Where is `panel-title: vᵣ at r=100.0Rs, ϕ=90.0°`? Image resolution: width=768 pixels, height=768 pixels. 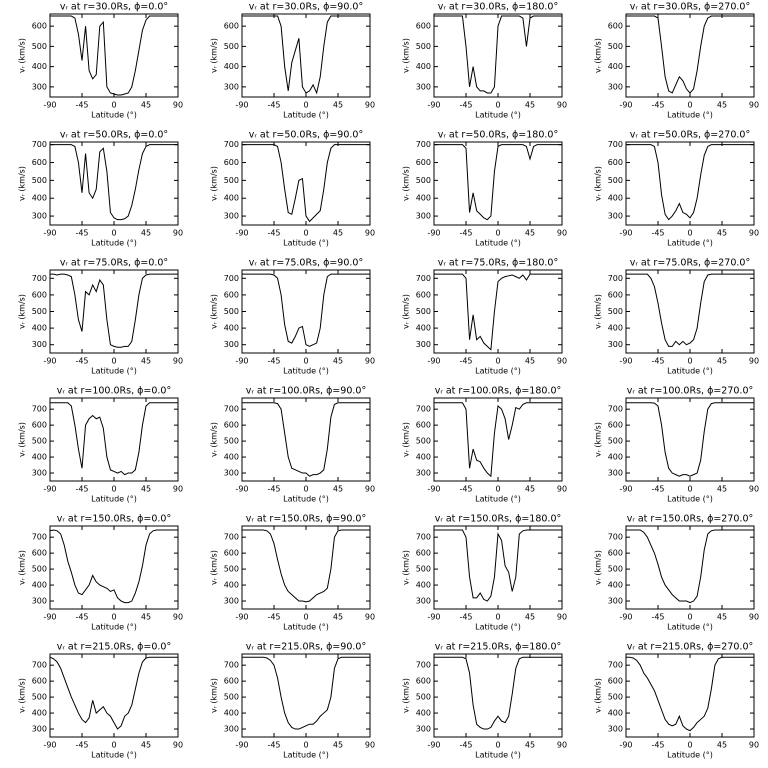
panel-title: vᵣ at r=100.0Rs, ϕ=90.0° is located at coordinates (306, 391).